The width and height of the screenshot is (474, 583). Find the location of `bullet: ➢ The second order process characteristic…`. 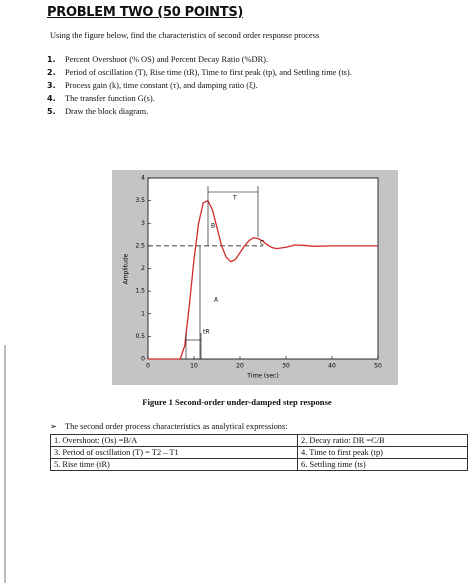

bullet: ➢ The second order process characteristic… is located at coordinates (169, 426).